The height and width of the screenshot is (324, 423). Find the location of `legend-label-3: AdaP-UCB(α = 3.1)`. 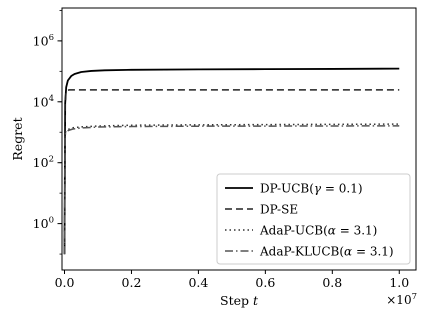

legend-label-3: AdaP-UCB(α = 3.1) is located at coordinates (318, 231).